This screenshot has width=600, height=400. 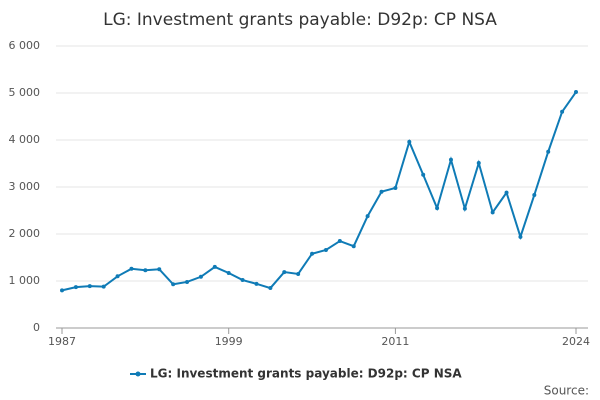 What do you see at coordinates (36, 327) in the screenshot?
I see `y-tick-label: 0` at bounding box center [36, 327].